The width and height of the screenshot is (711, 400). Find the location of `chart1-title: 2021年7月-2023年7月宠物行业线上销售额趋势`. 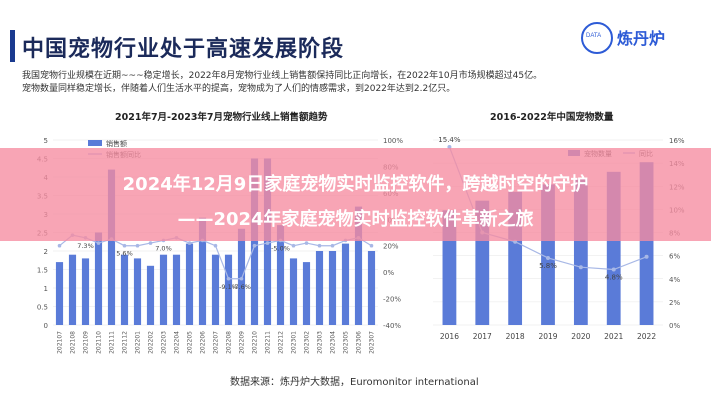

chart1-title: 2021年7月-2023年7月宠物行业线上销售额趋势 is located at coordinates (221, 117).